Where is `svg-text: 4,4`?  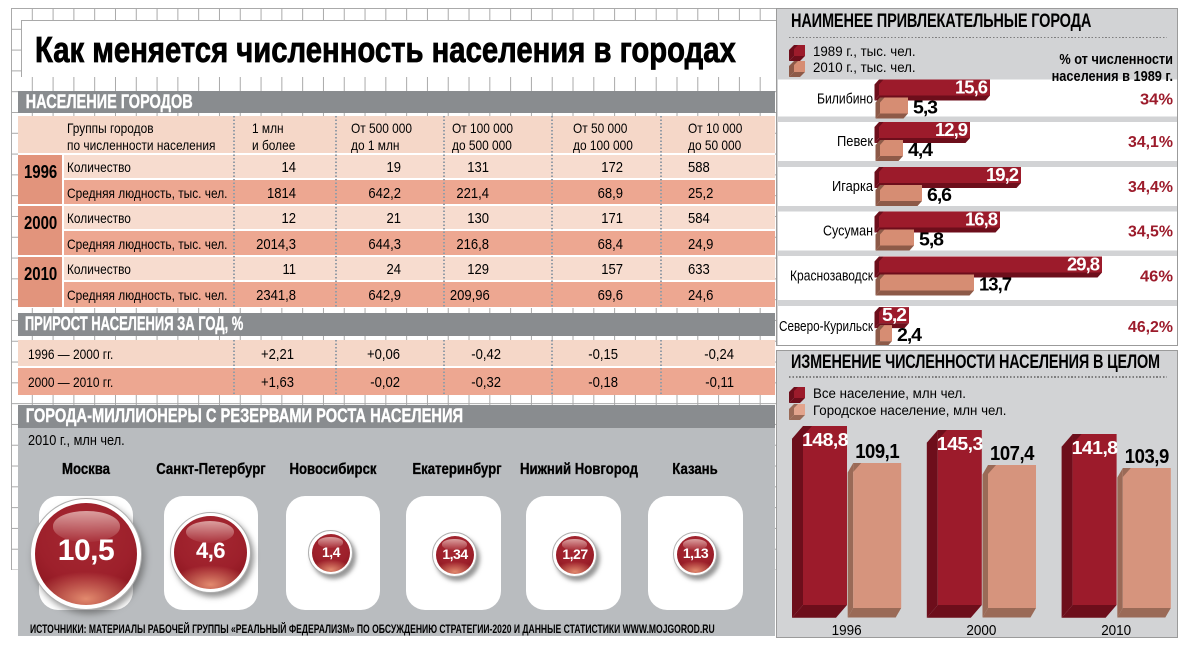
svg-text: 4,4 is located at coordinates (921, 149).